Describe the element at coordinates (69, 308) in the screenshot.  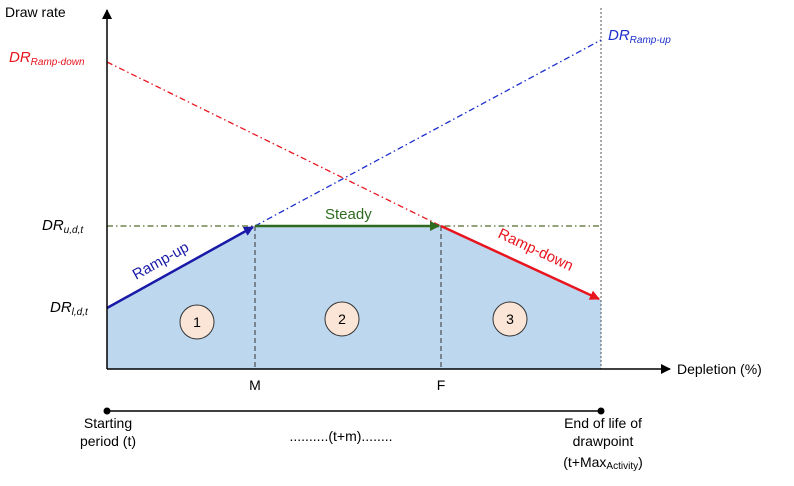
I see `dr-lower-label: DRl,d,t` at that location.